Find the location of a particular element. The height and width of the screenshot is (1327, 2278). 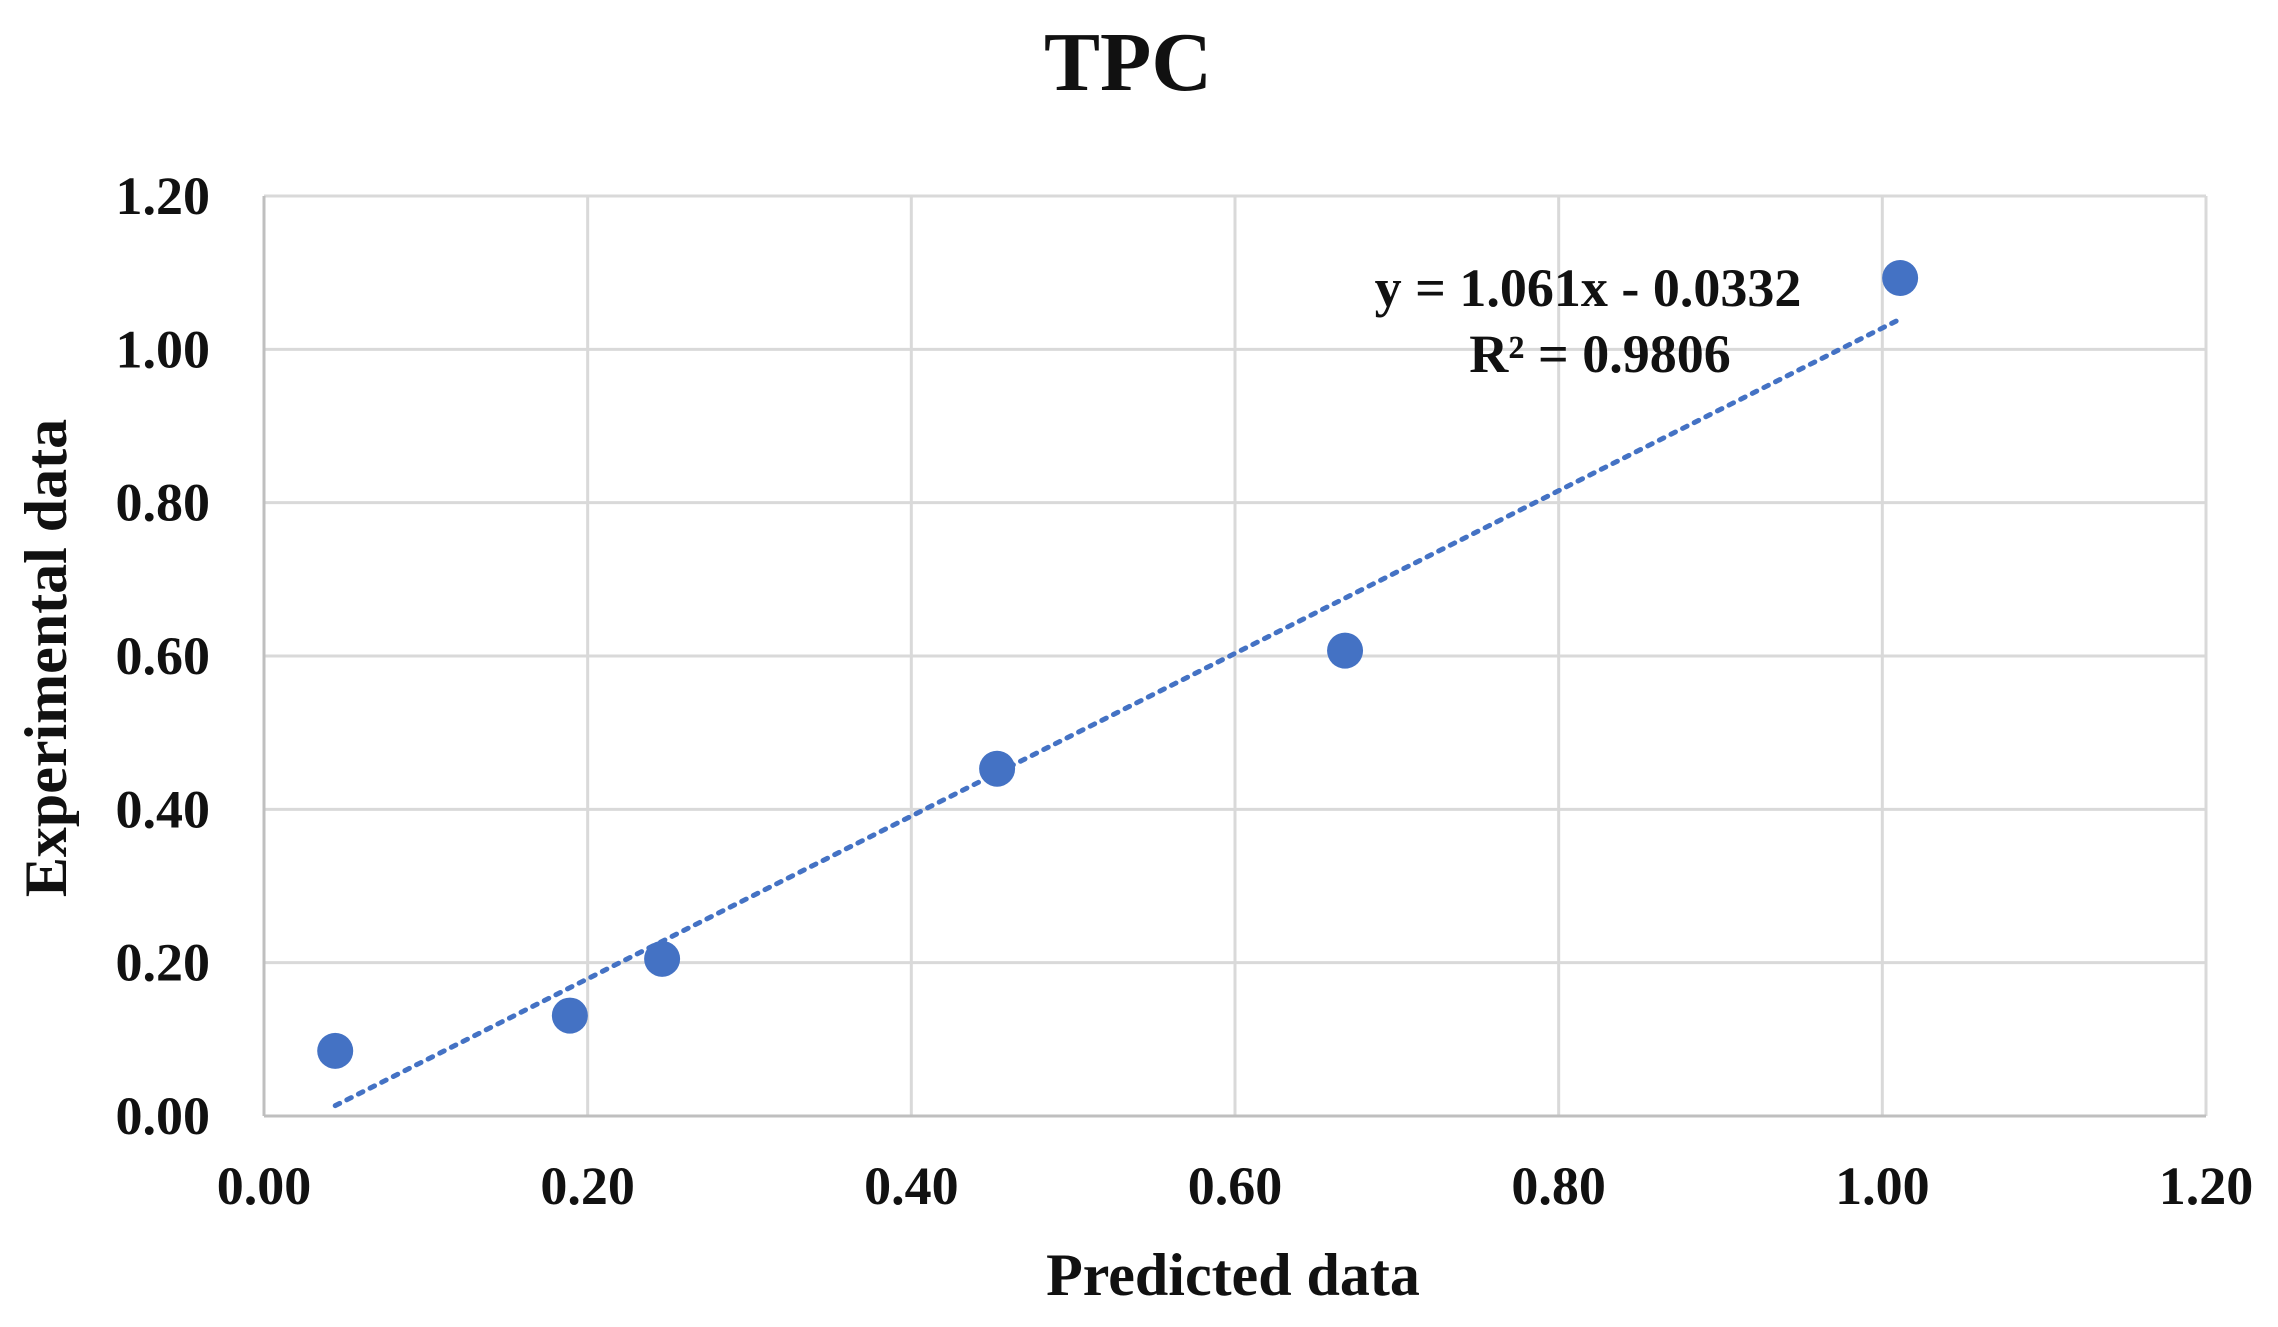

x-tick-label: 0.20 is located at coordinates (587, 1186).